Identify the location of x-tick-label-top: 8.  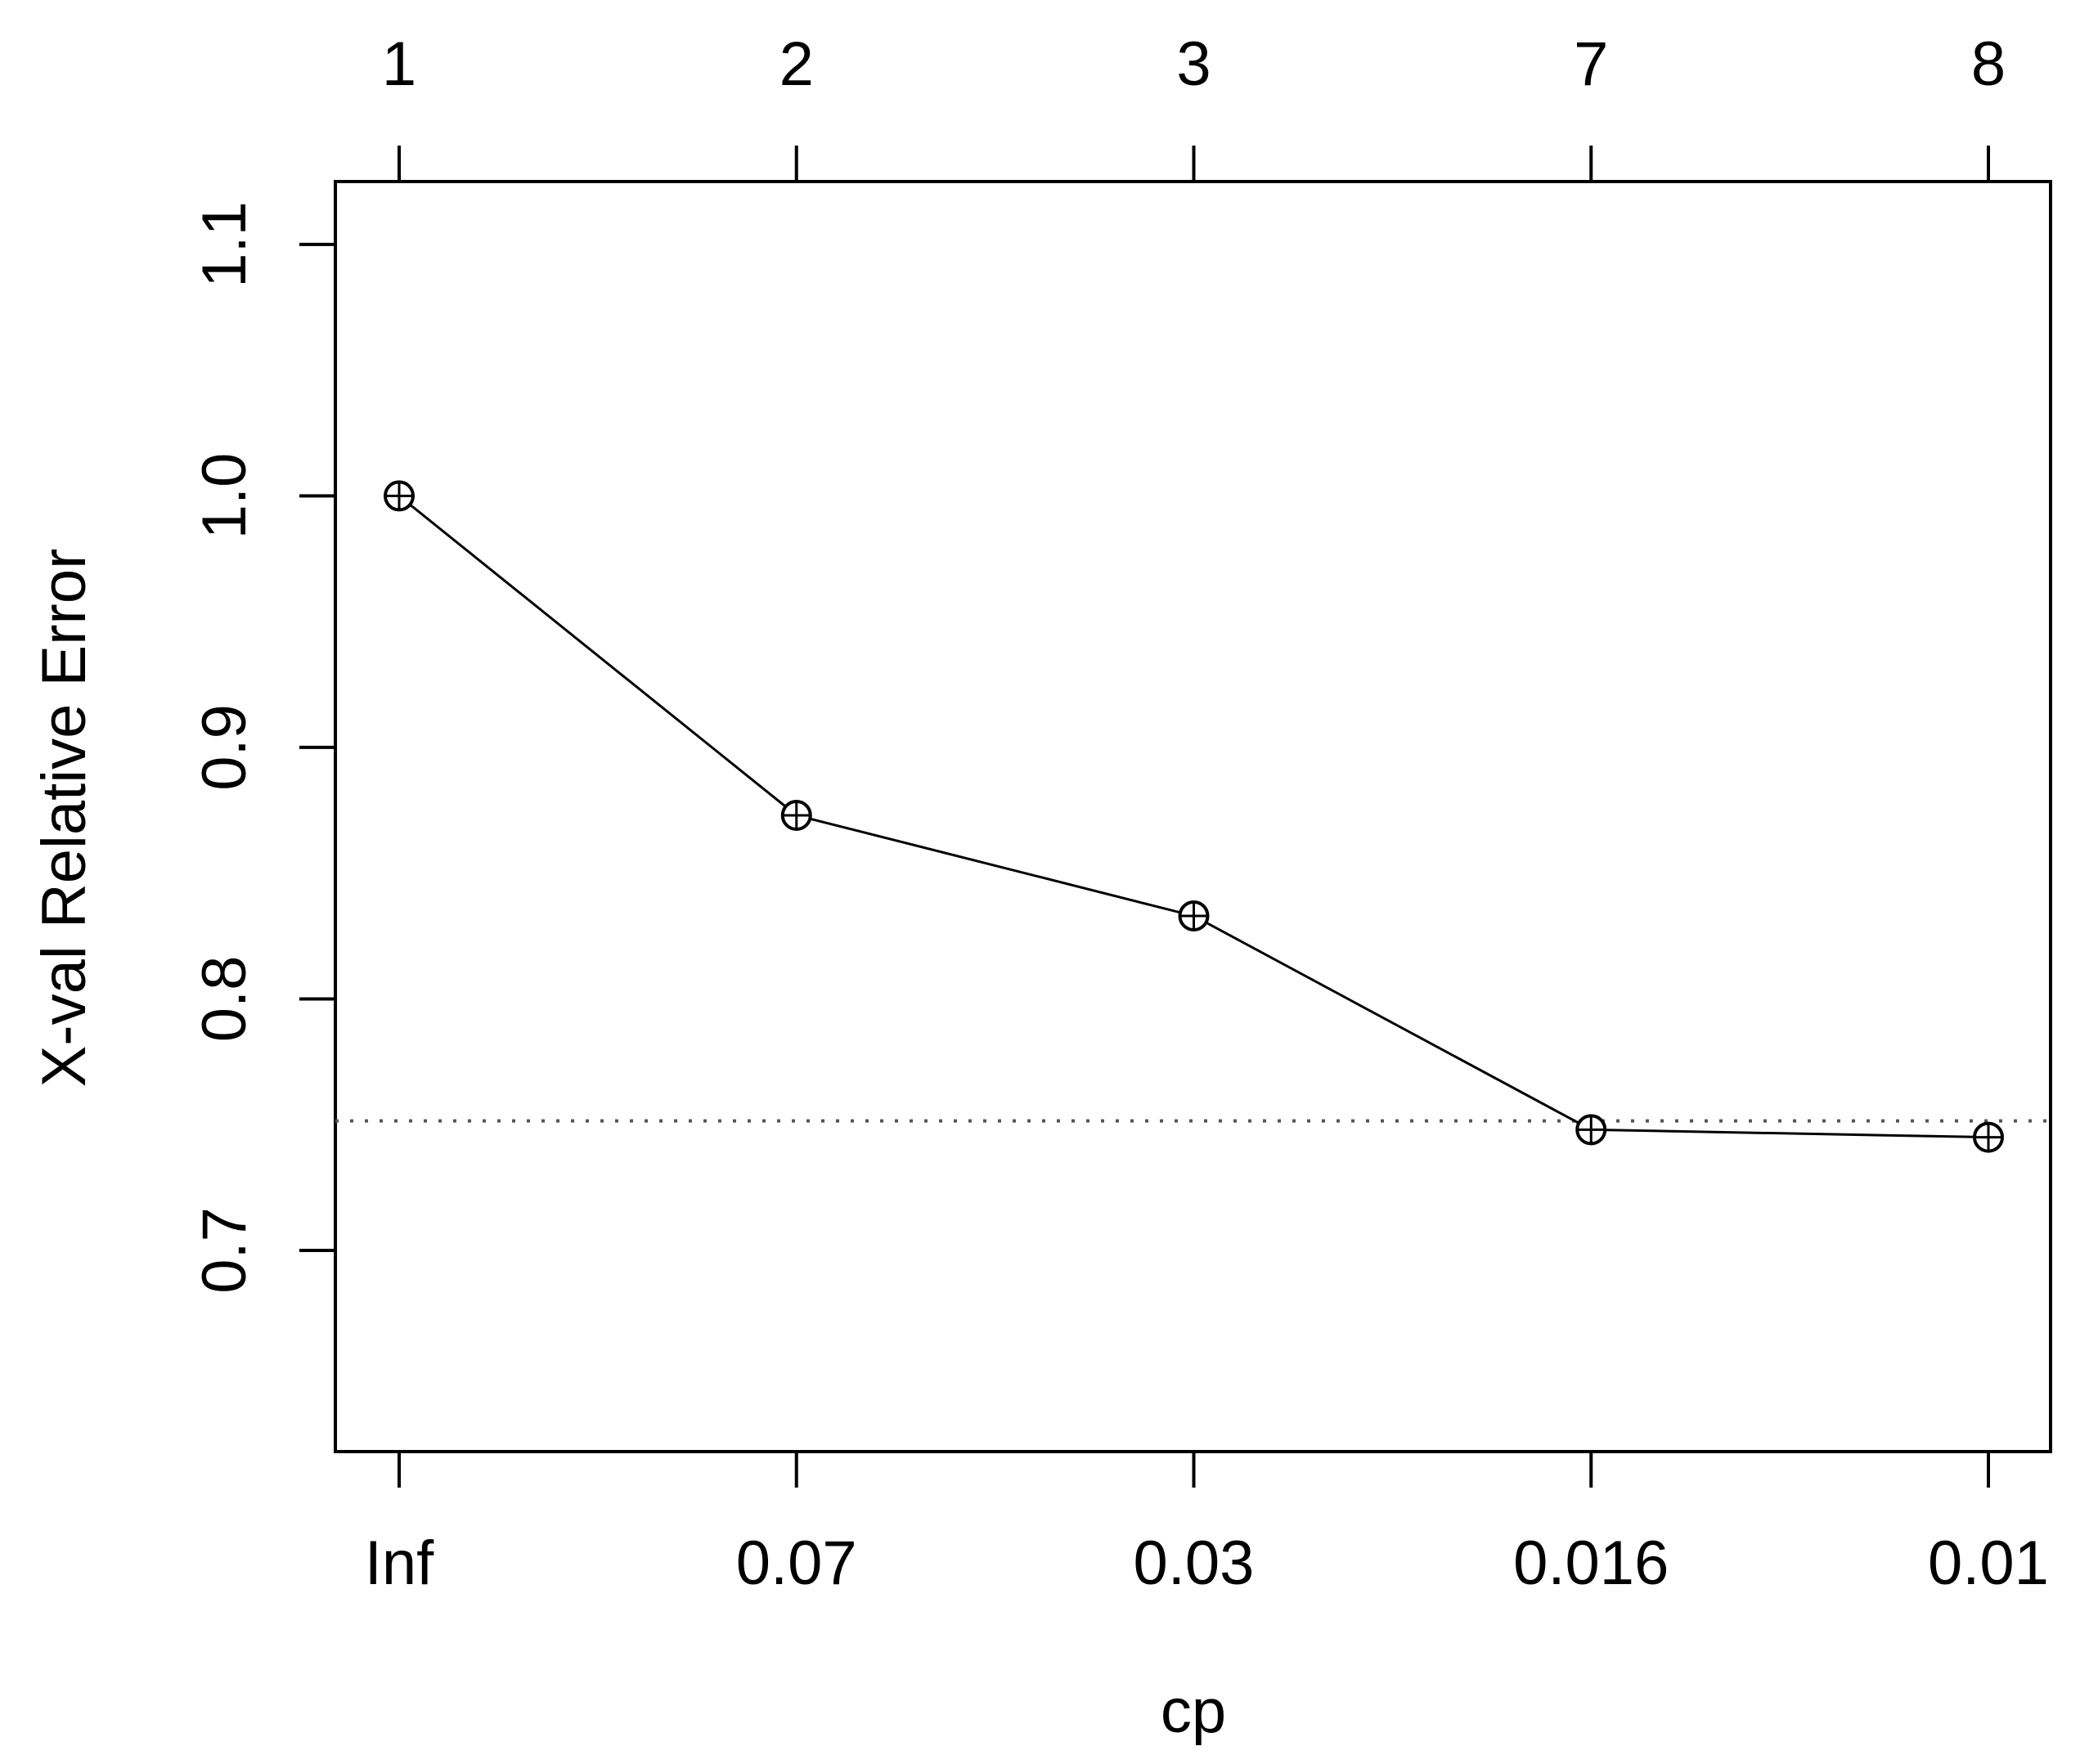
(1988, 64).